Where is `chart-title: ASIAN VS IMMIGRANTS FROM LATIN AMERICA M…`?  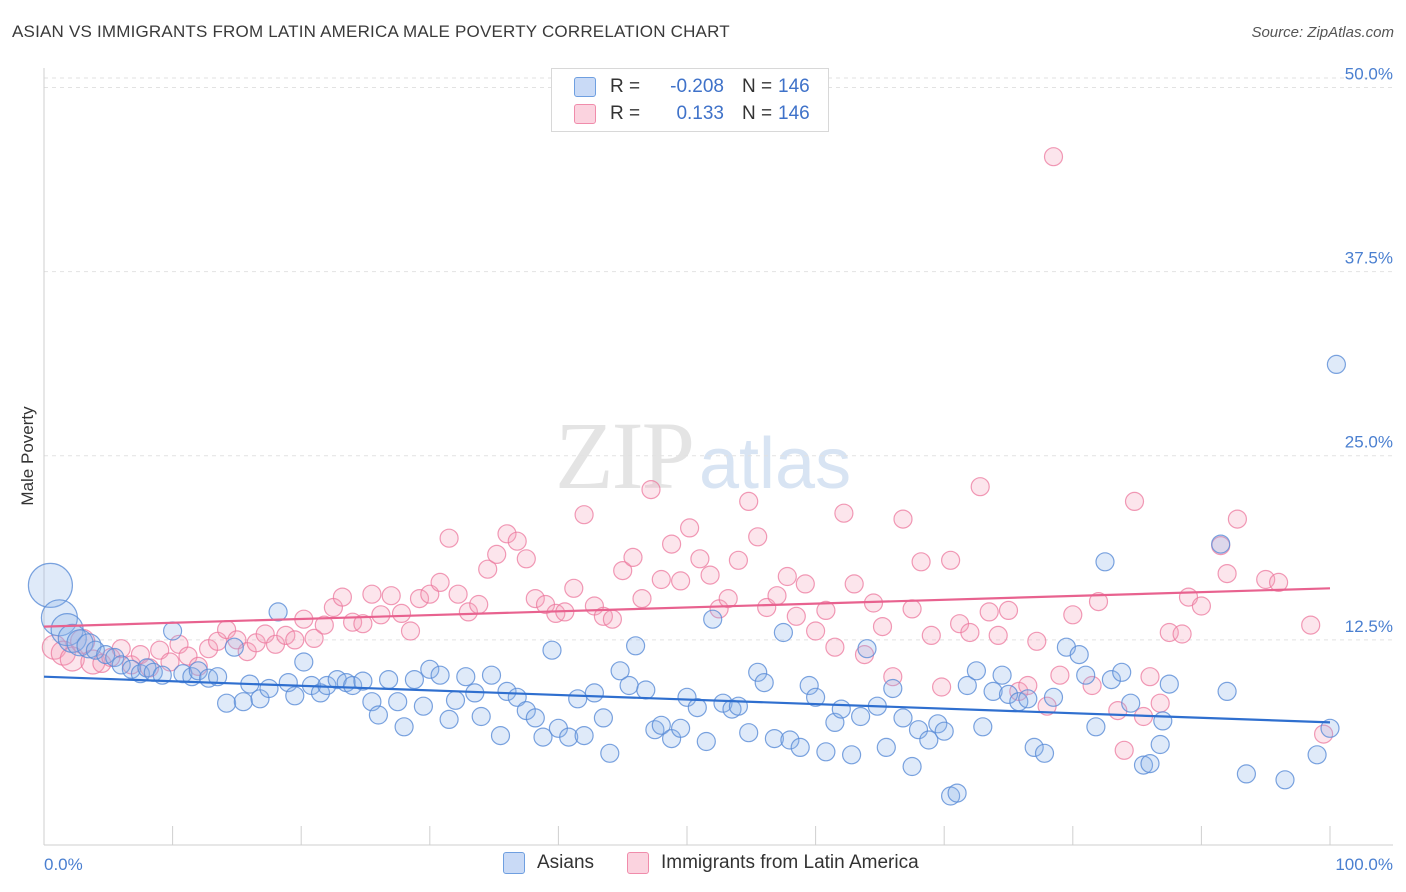 chart-title: ASIAN VS IMMIGRANTS FROM LATIN AMERICA M… is located at coordinates (371, 31).